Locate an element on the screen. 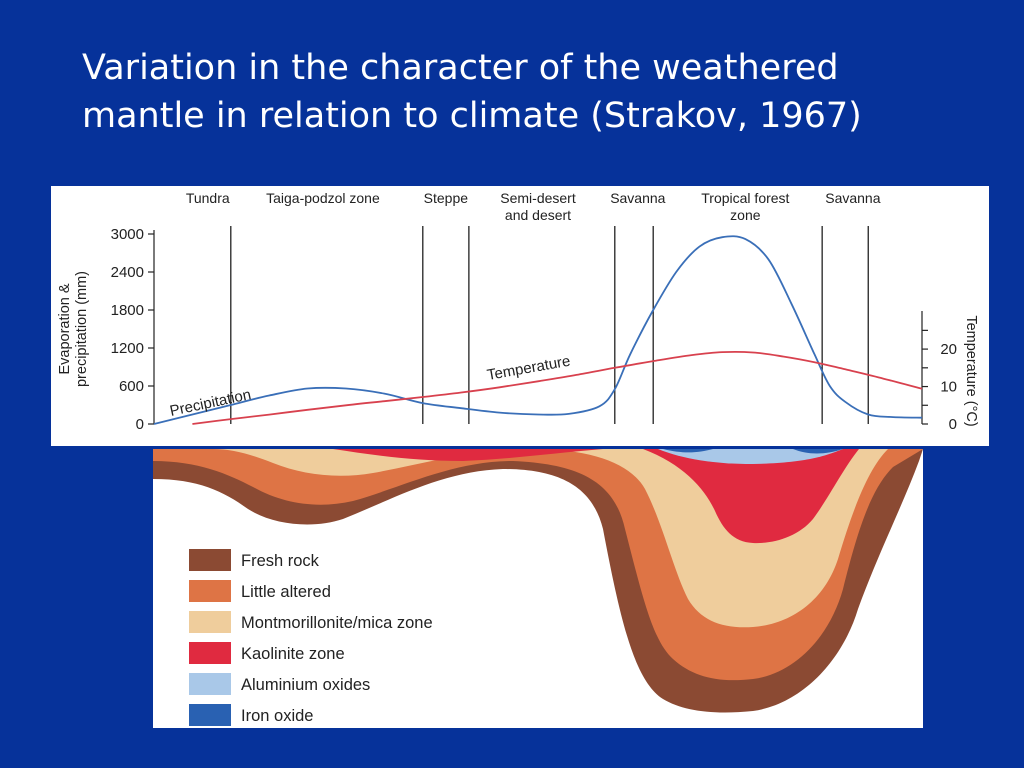  right-axis: 0 10 20 Temperature (°C) is located at coordinates (950, 372).